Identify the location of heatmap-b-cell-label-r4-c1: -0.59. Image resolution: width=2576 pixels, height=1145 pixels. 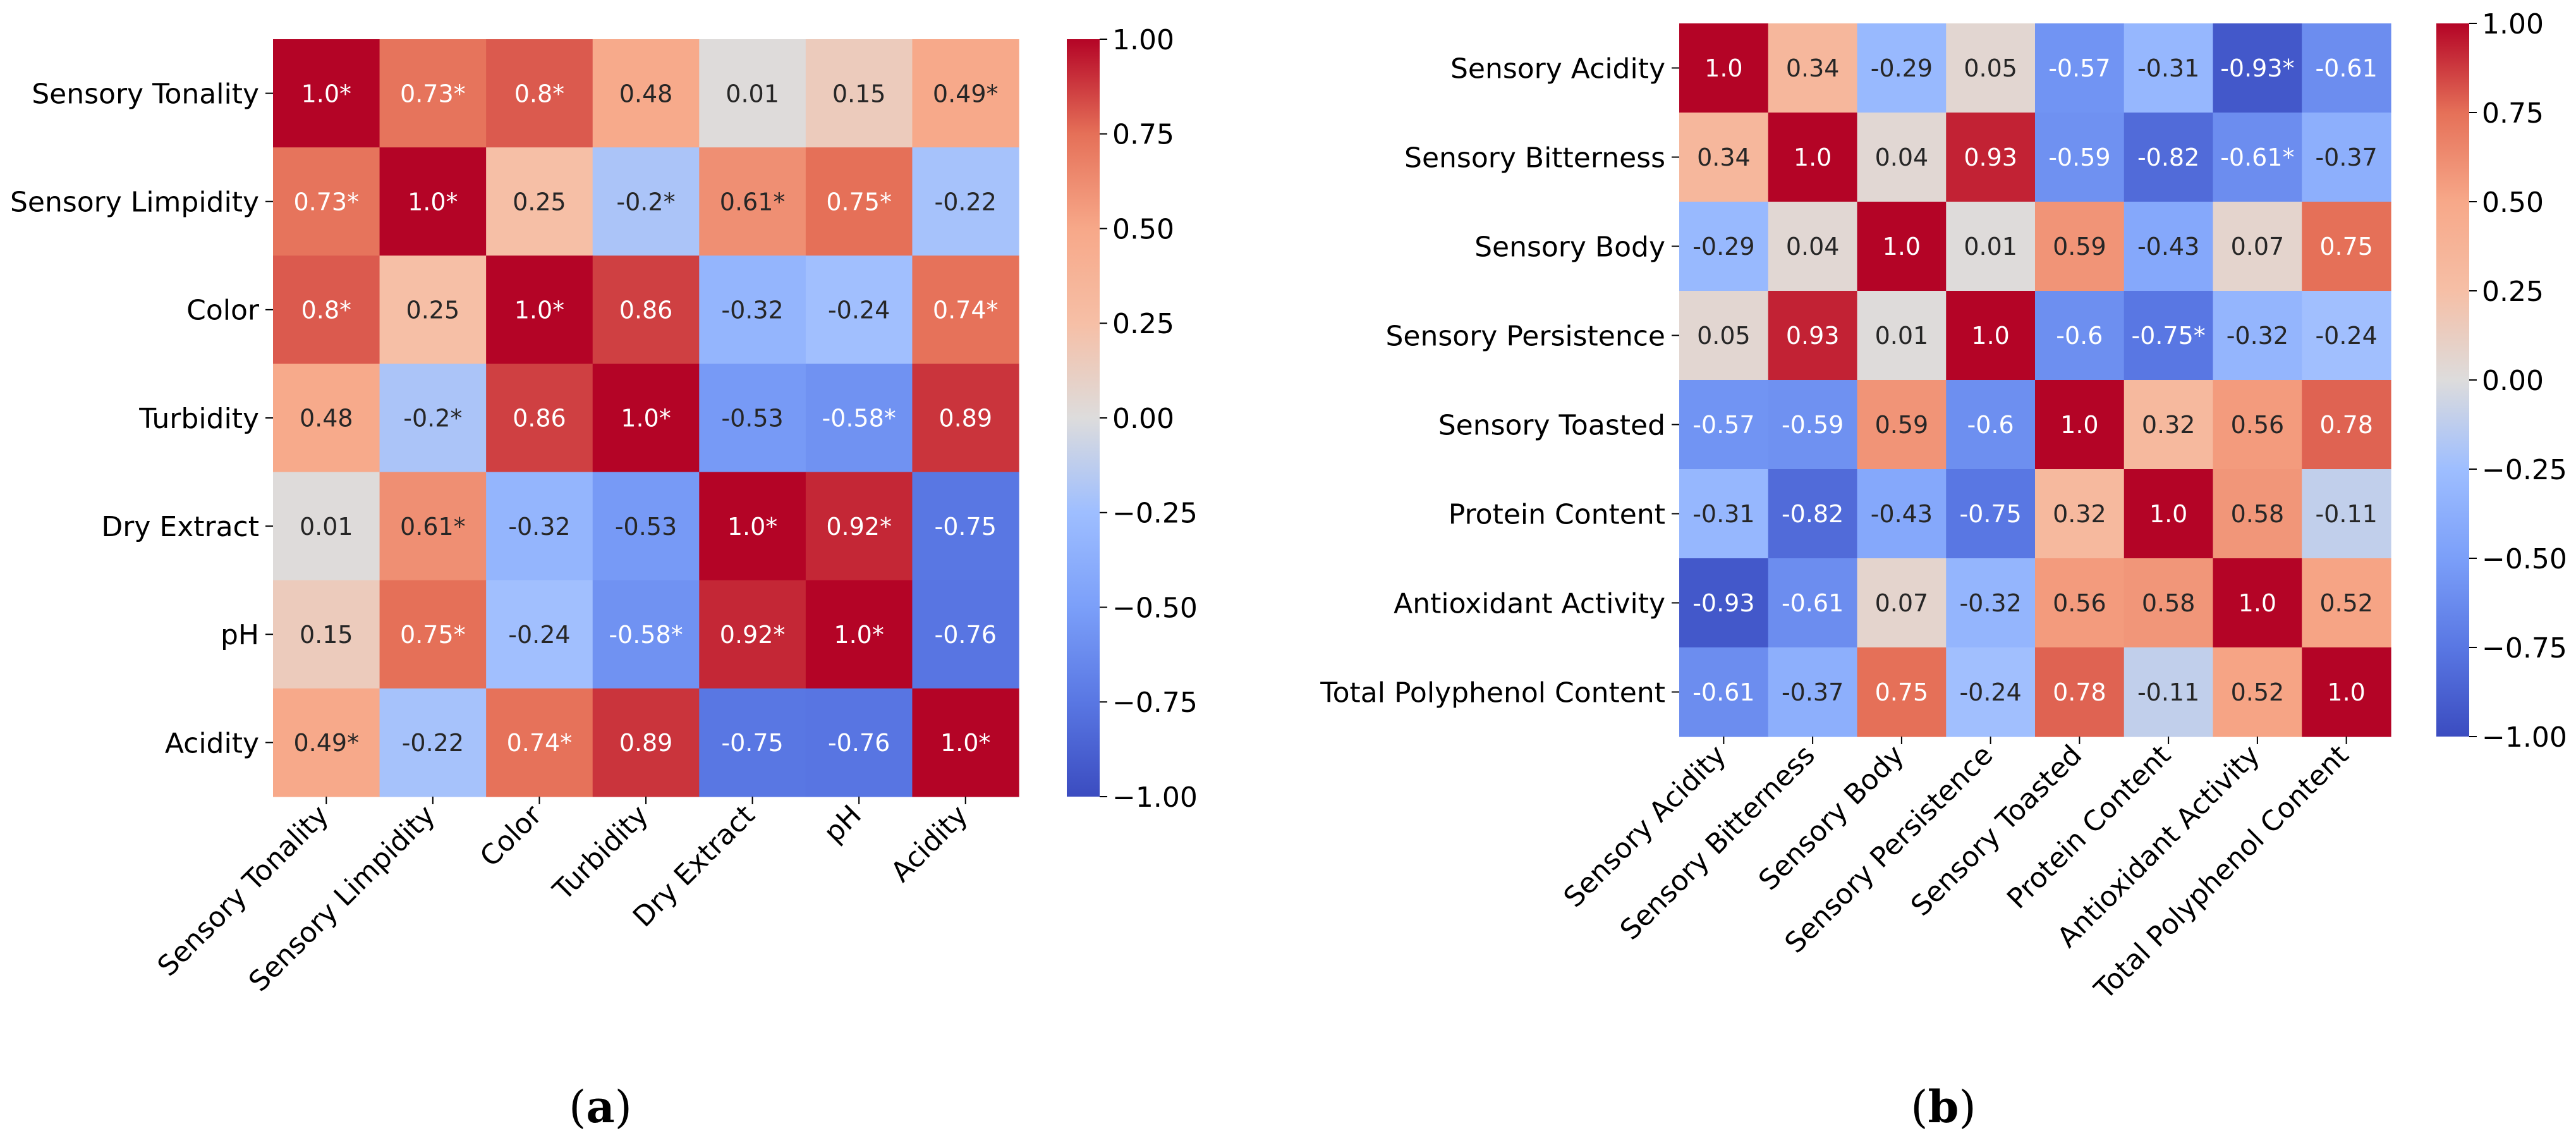
(1813, 425).